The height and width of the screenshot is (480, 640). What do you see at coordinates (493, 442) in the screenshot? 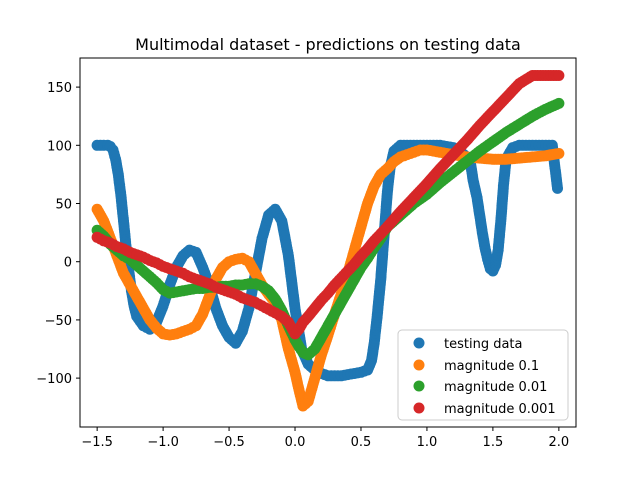
I see `x-tick-label: 1.5` at bounding box center [493, 442].